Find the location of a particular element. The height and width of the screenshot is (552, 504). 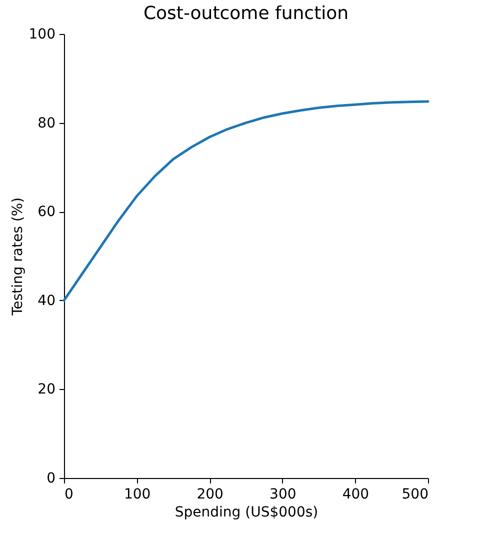

y-tick-label: 0 is located at coordinates (51, 478).